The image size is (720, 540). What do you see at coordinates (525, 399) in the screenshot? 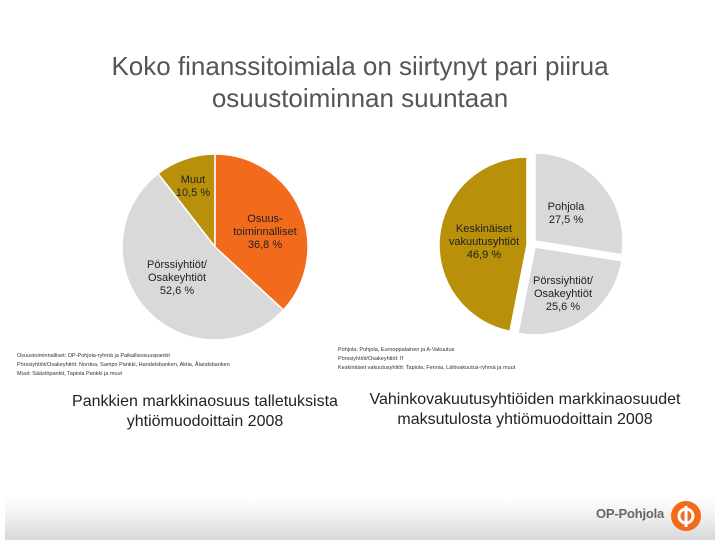
I see `caption-line: Vahinkovakuutusyhtiöiden markkinaosuudet` at bounding box center [525, 399].